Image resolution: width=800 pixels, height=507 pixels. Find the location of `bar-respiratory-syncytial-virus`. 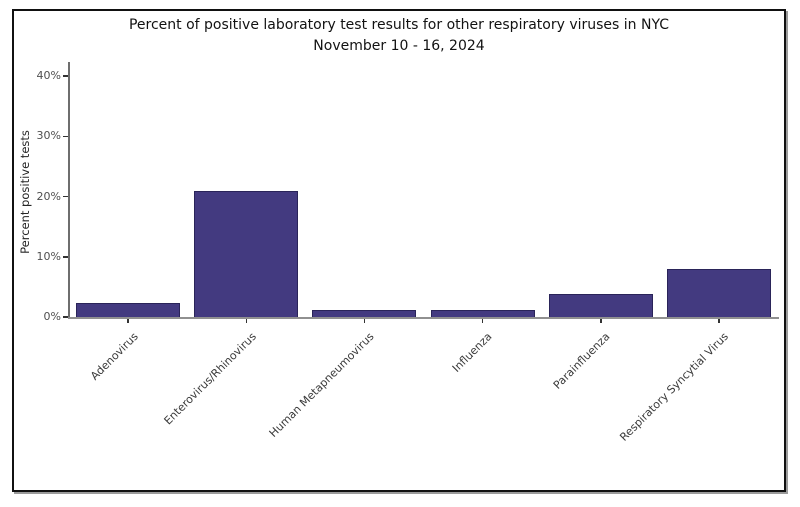

bar-respiratory-syncytial-virus is located at coordinates (718, 293).